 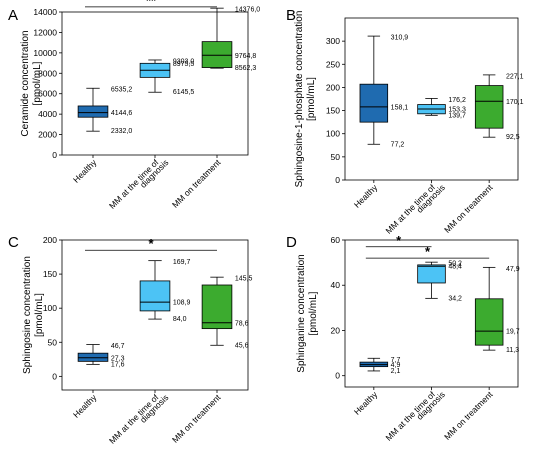 I want to click on y-tick-label: 8000, so click(x=47, y=73).